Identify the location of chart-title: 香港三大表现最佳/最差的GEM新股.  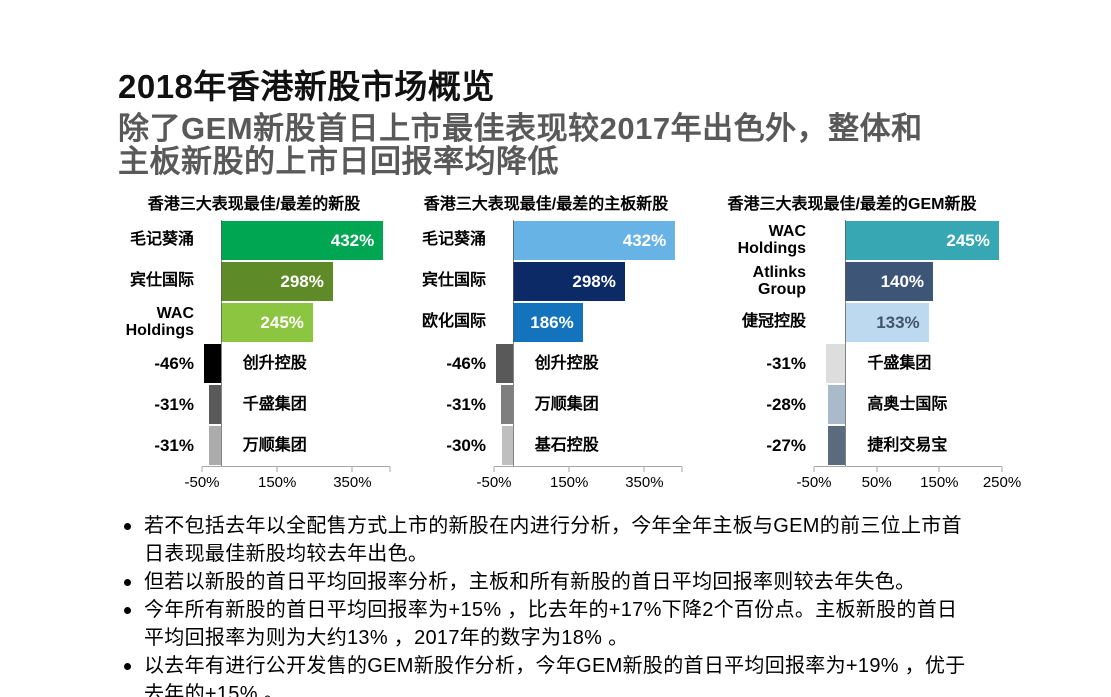
(852, 205).